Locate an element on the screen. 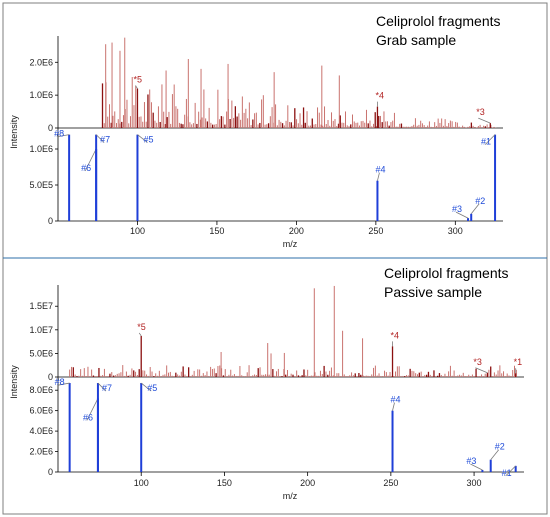 This screenshot has height=517, width=550. panel2-sample-peak-label: *5 is located at coordinates (141, 327).